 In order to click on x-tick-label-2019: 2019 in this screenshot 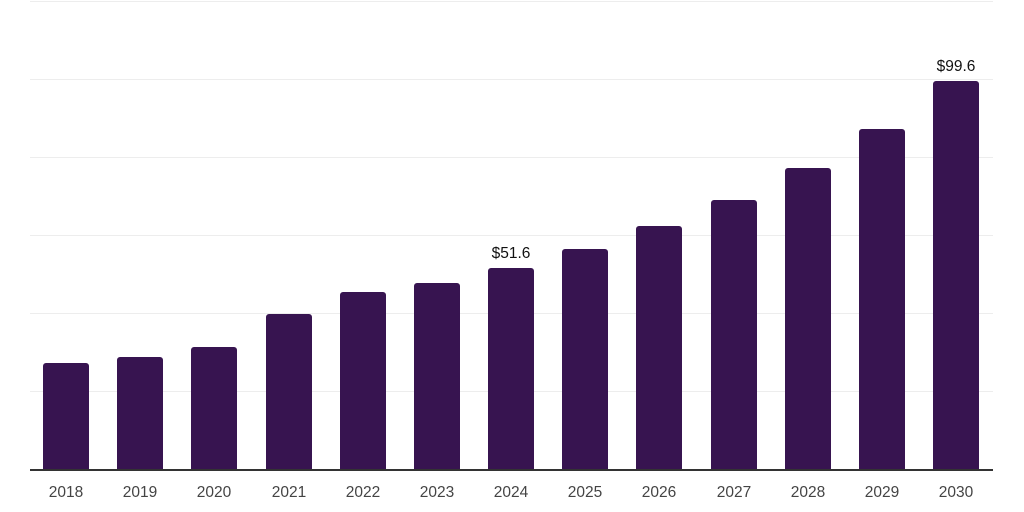, I will do `click(140, 492)`.